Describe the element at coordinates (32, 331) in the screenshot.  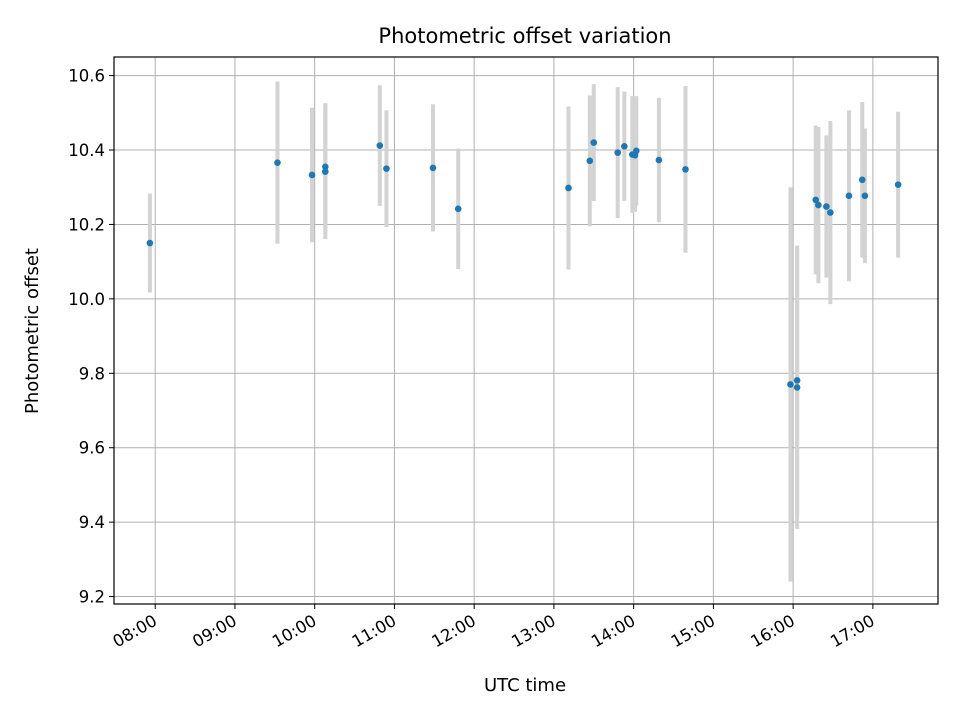
I see `y-axis-label: Photometric offset` at that location.